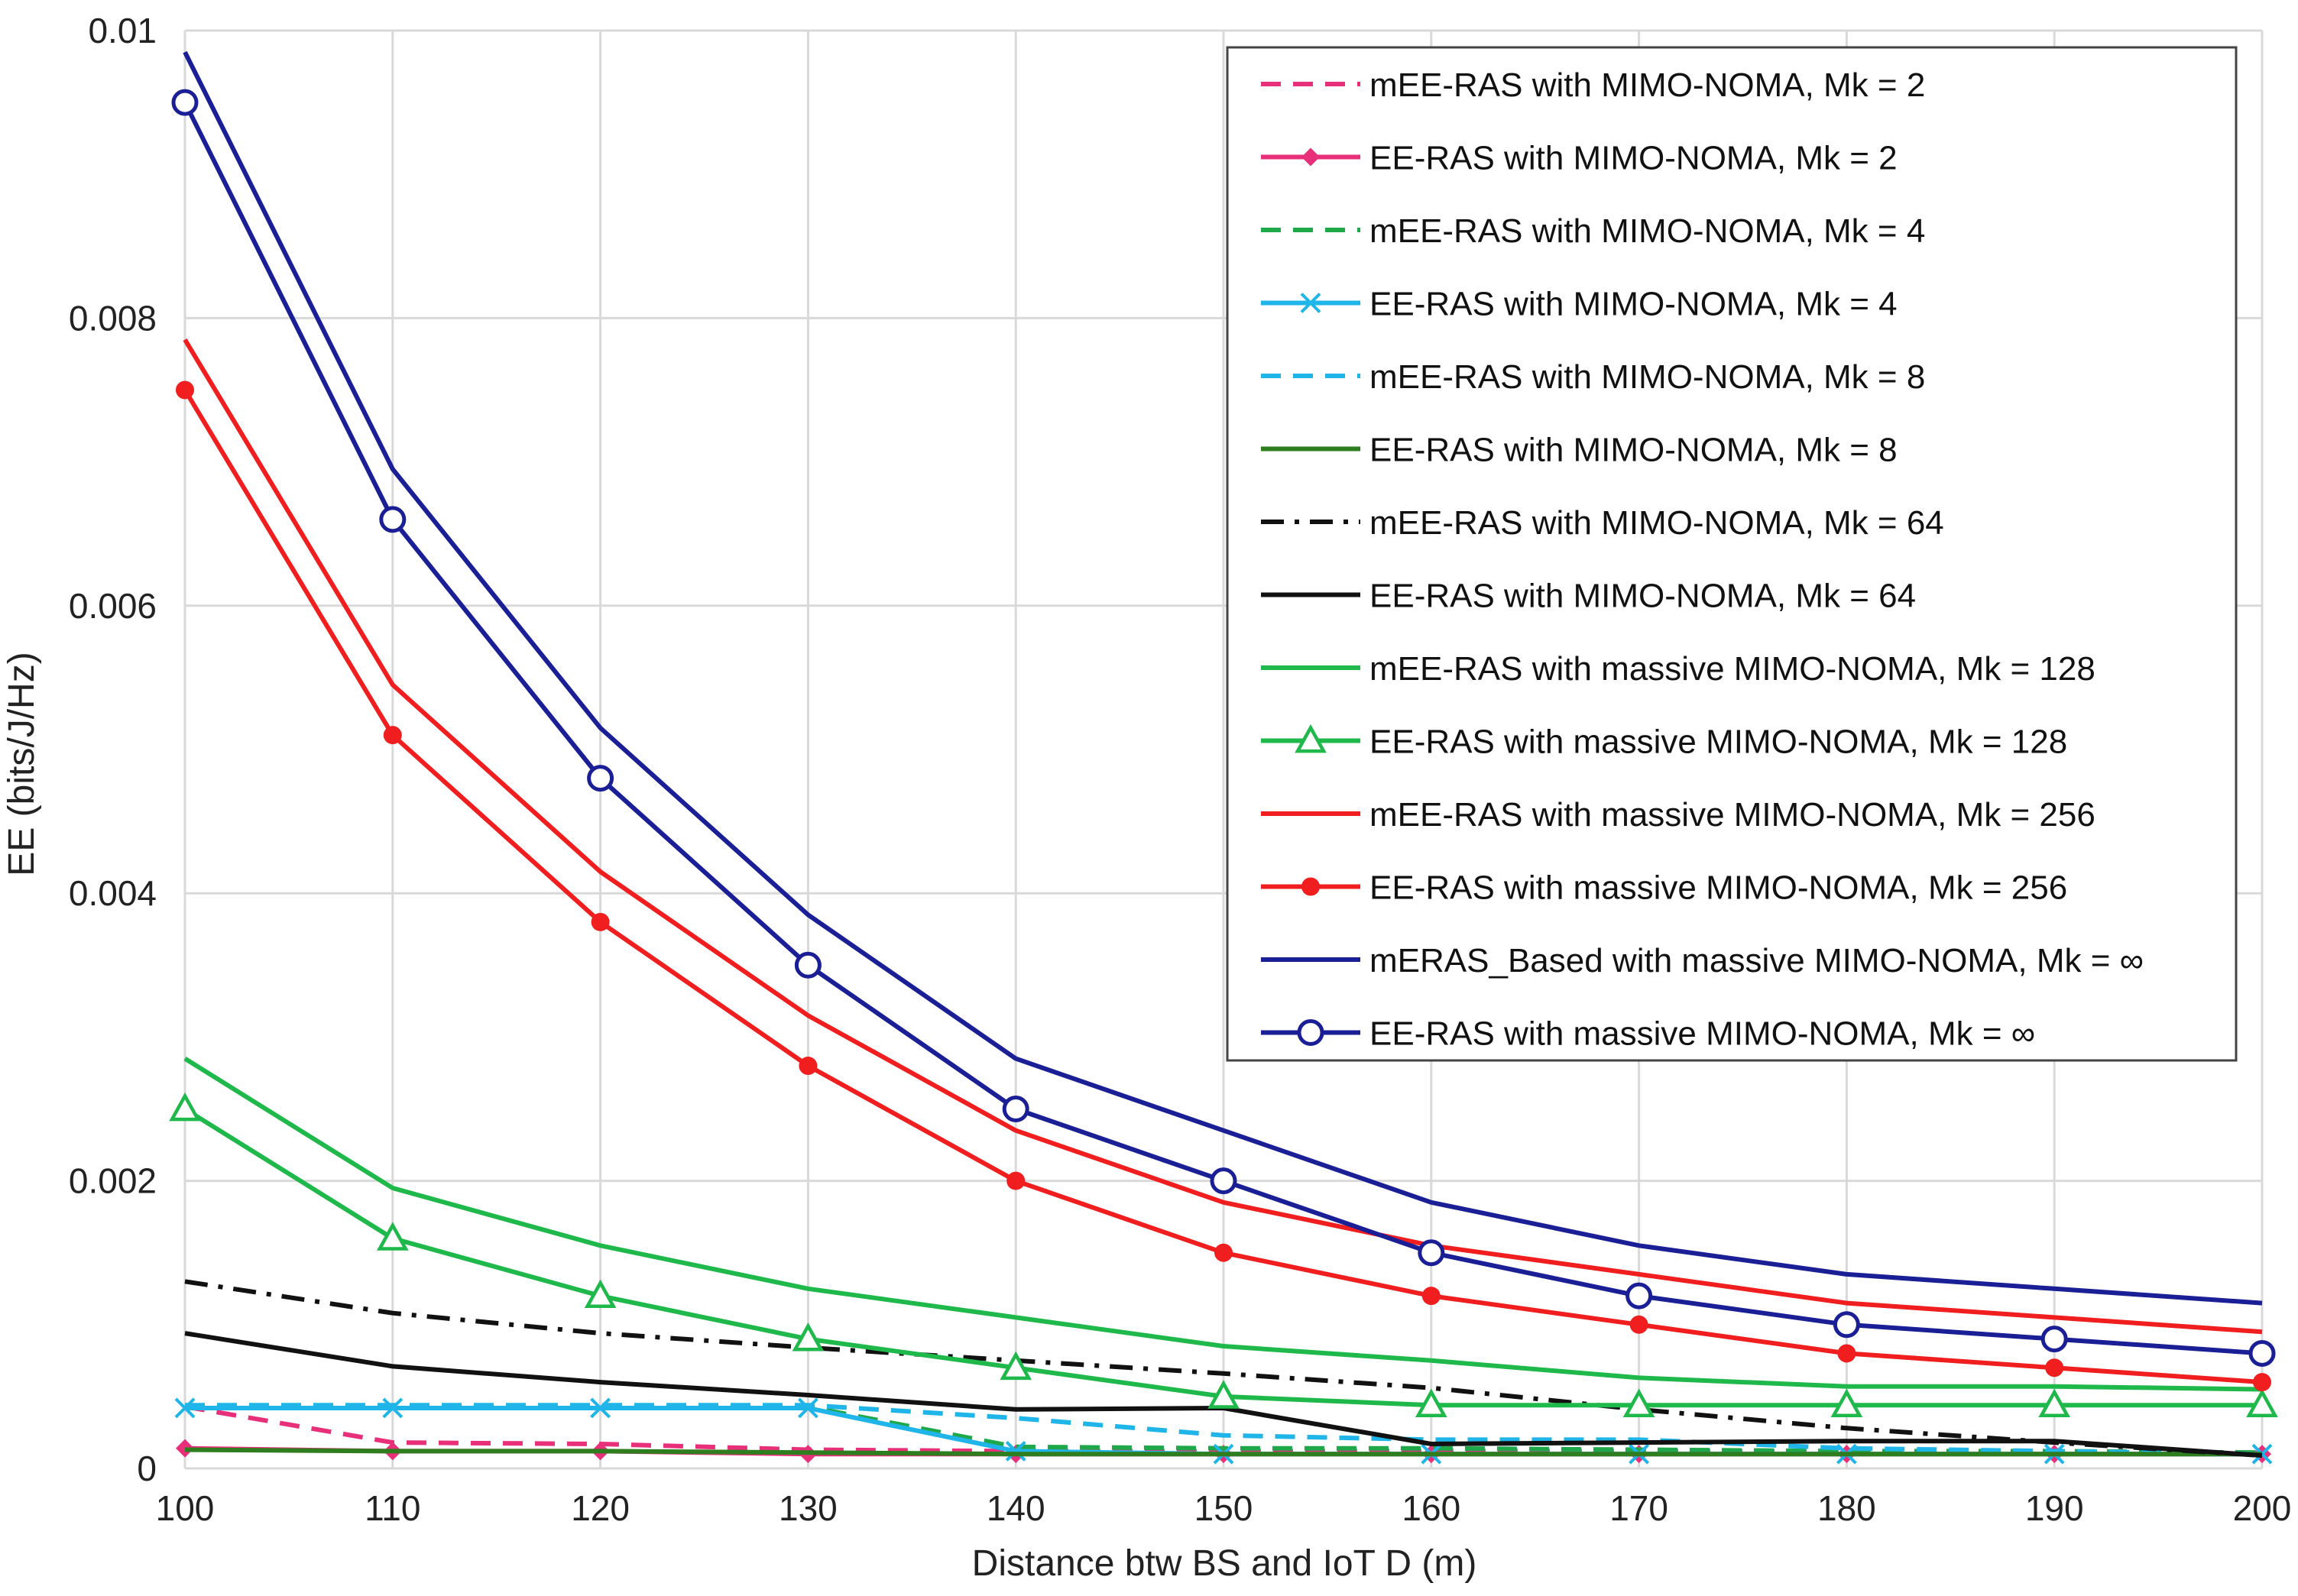 Image resolution: width=2298 pixels, height=1596 pixels. What do you see at coordinates (1647, 85) in the screenshot?
I see `legend-label: mEE-RAS with MIMO-NOMA, Mk = 2` at bounding box center [1647, 85].